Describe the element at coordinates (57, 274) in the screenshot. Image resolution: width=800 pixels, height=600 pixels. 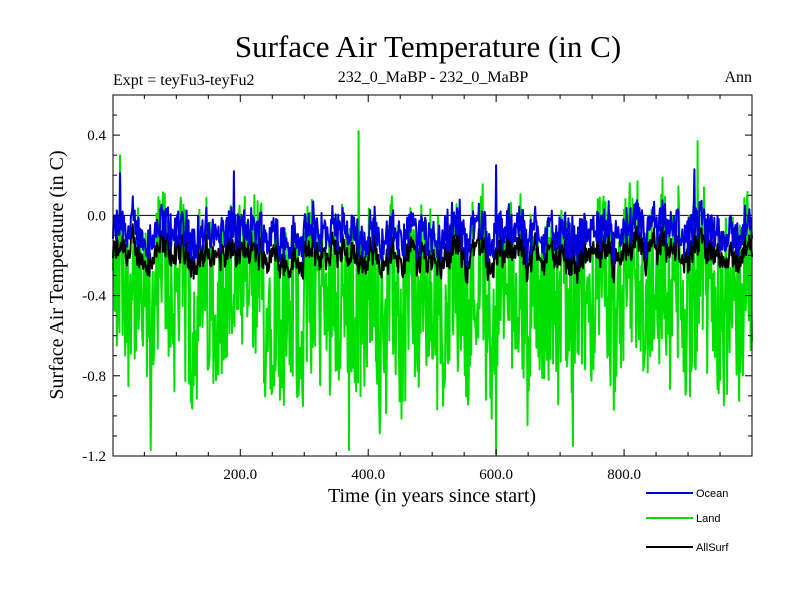
I see `y-axis-label: Surface Air Temperature (in C)` at that location.